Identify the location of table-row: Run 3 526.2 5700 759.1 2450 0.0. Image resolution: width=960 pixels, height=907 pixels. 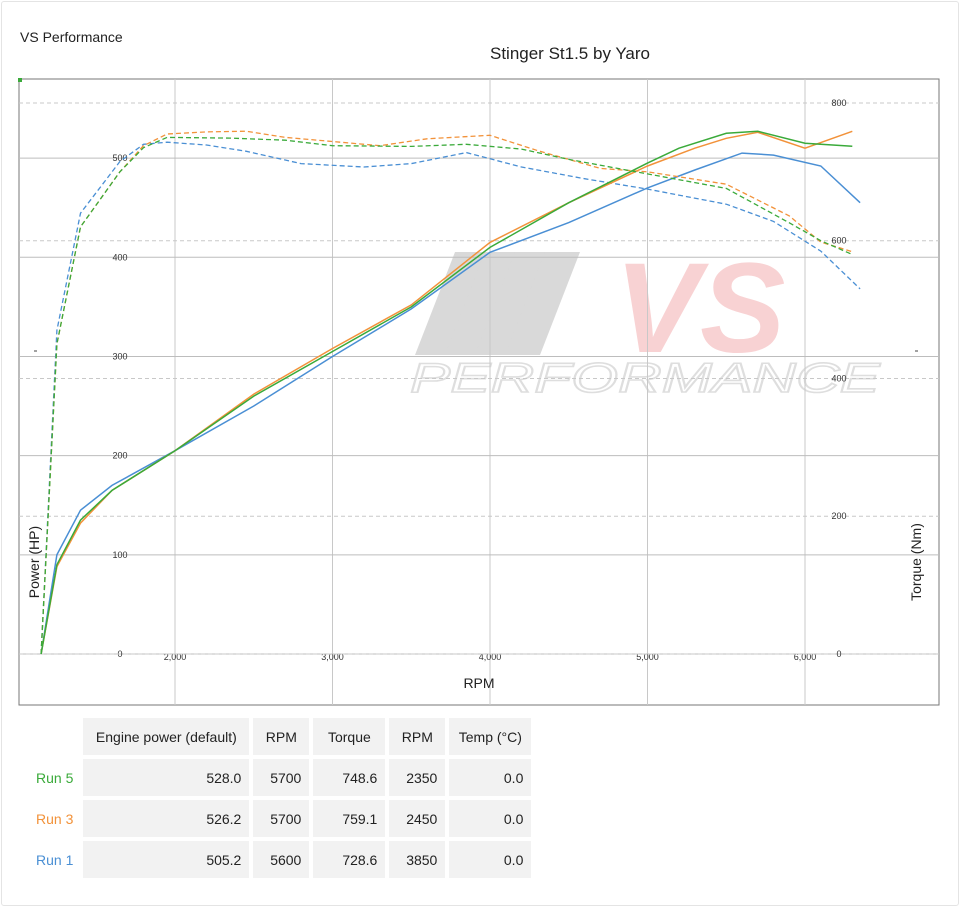
(281, 818).